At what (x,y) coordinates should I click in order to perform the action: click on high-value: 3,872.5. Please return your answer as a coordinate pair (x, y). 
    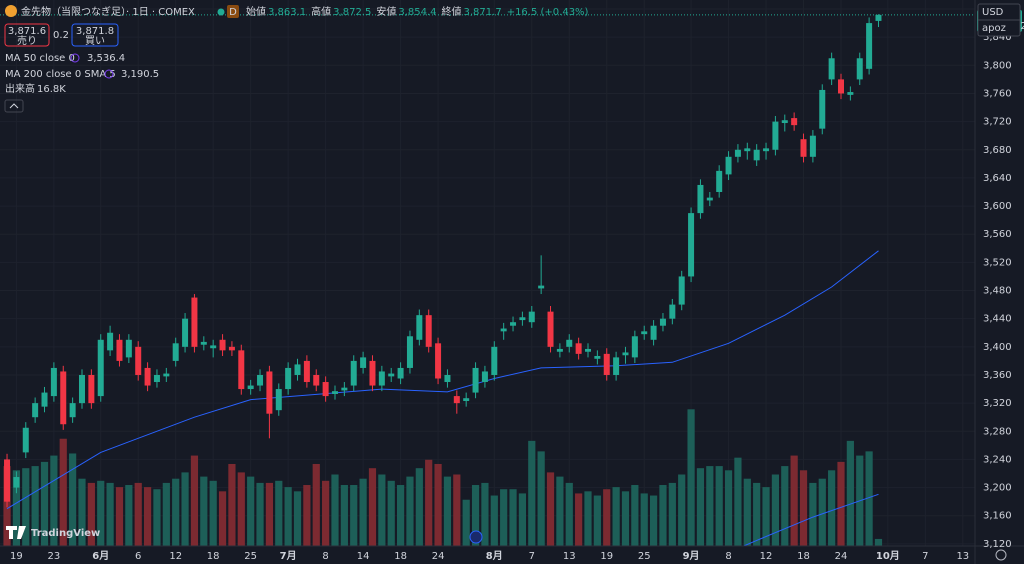
    Looking at the image, I should click on (352, 12).